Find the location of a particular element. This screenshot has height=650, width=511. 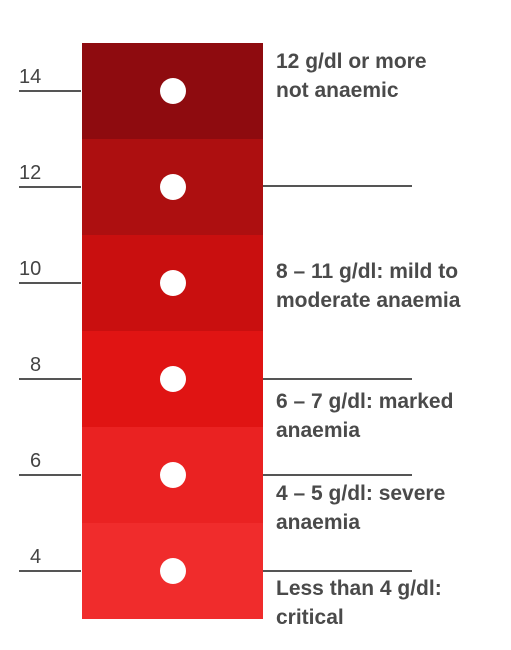

description-line: 6 – 7 g/dl: marked is located at coordinates (365, 401).